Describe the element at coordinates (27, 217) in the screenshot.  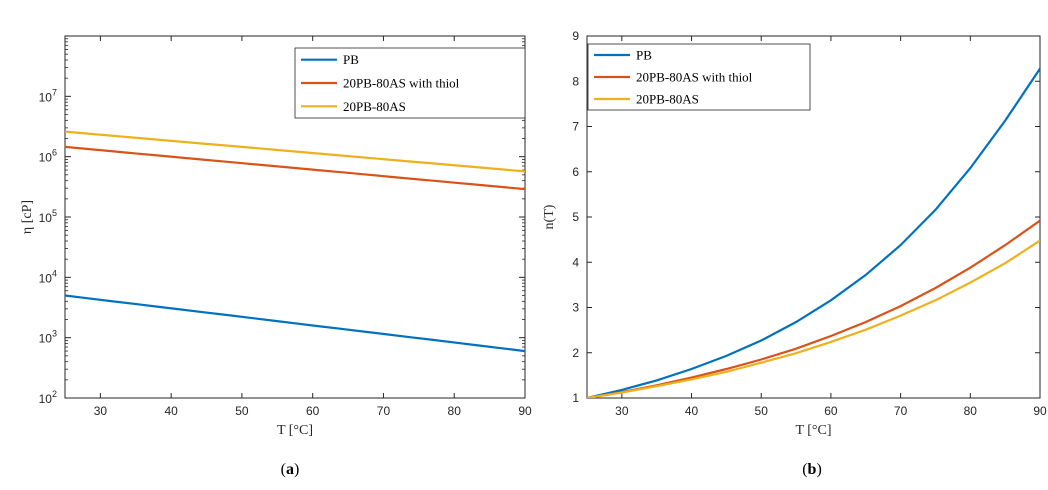
I see `y-axis-label: η [cP]` at that location.